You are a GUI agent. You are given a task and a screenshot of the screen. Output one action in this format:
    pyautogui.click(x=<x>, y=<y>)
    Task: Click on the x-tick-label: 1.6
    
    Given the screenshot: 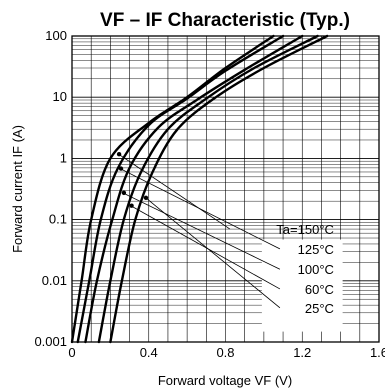 What is the action you would take?
    pyautogui.click(x=377, y=352)
    